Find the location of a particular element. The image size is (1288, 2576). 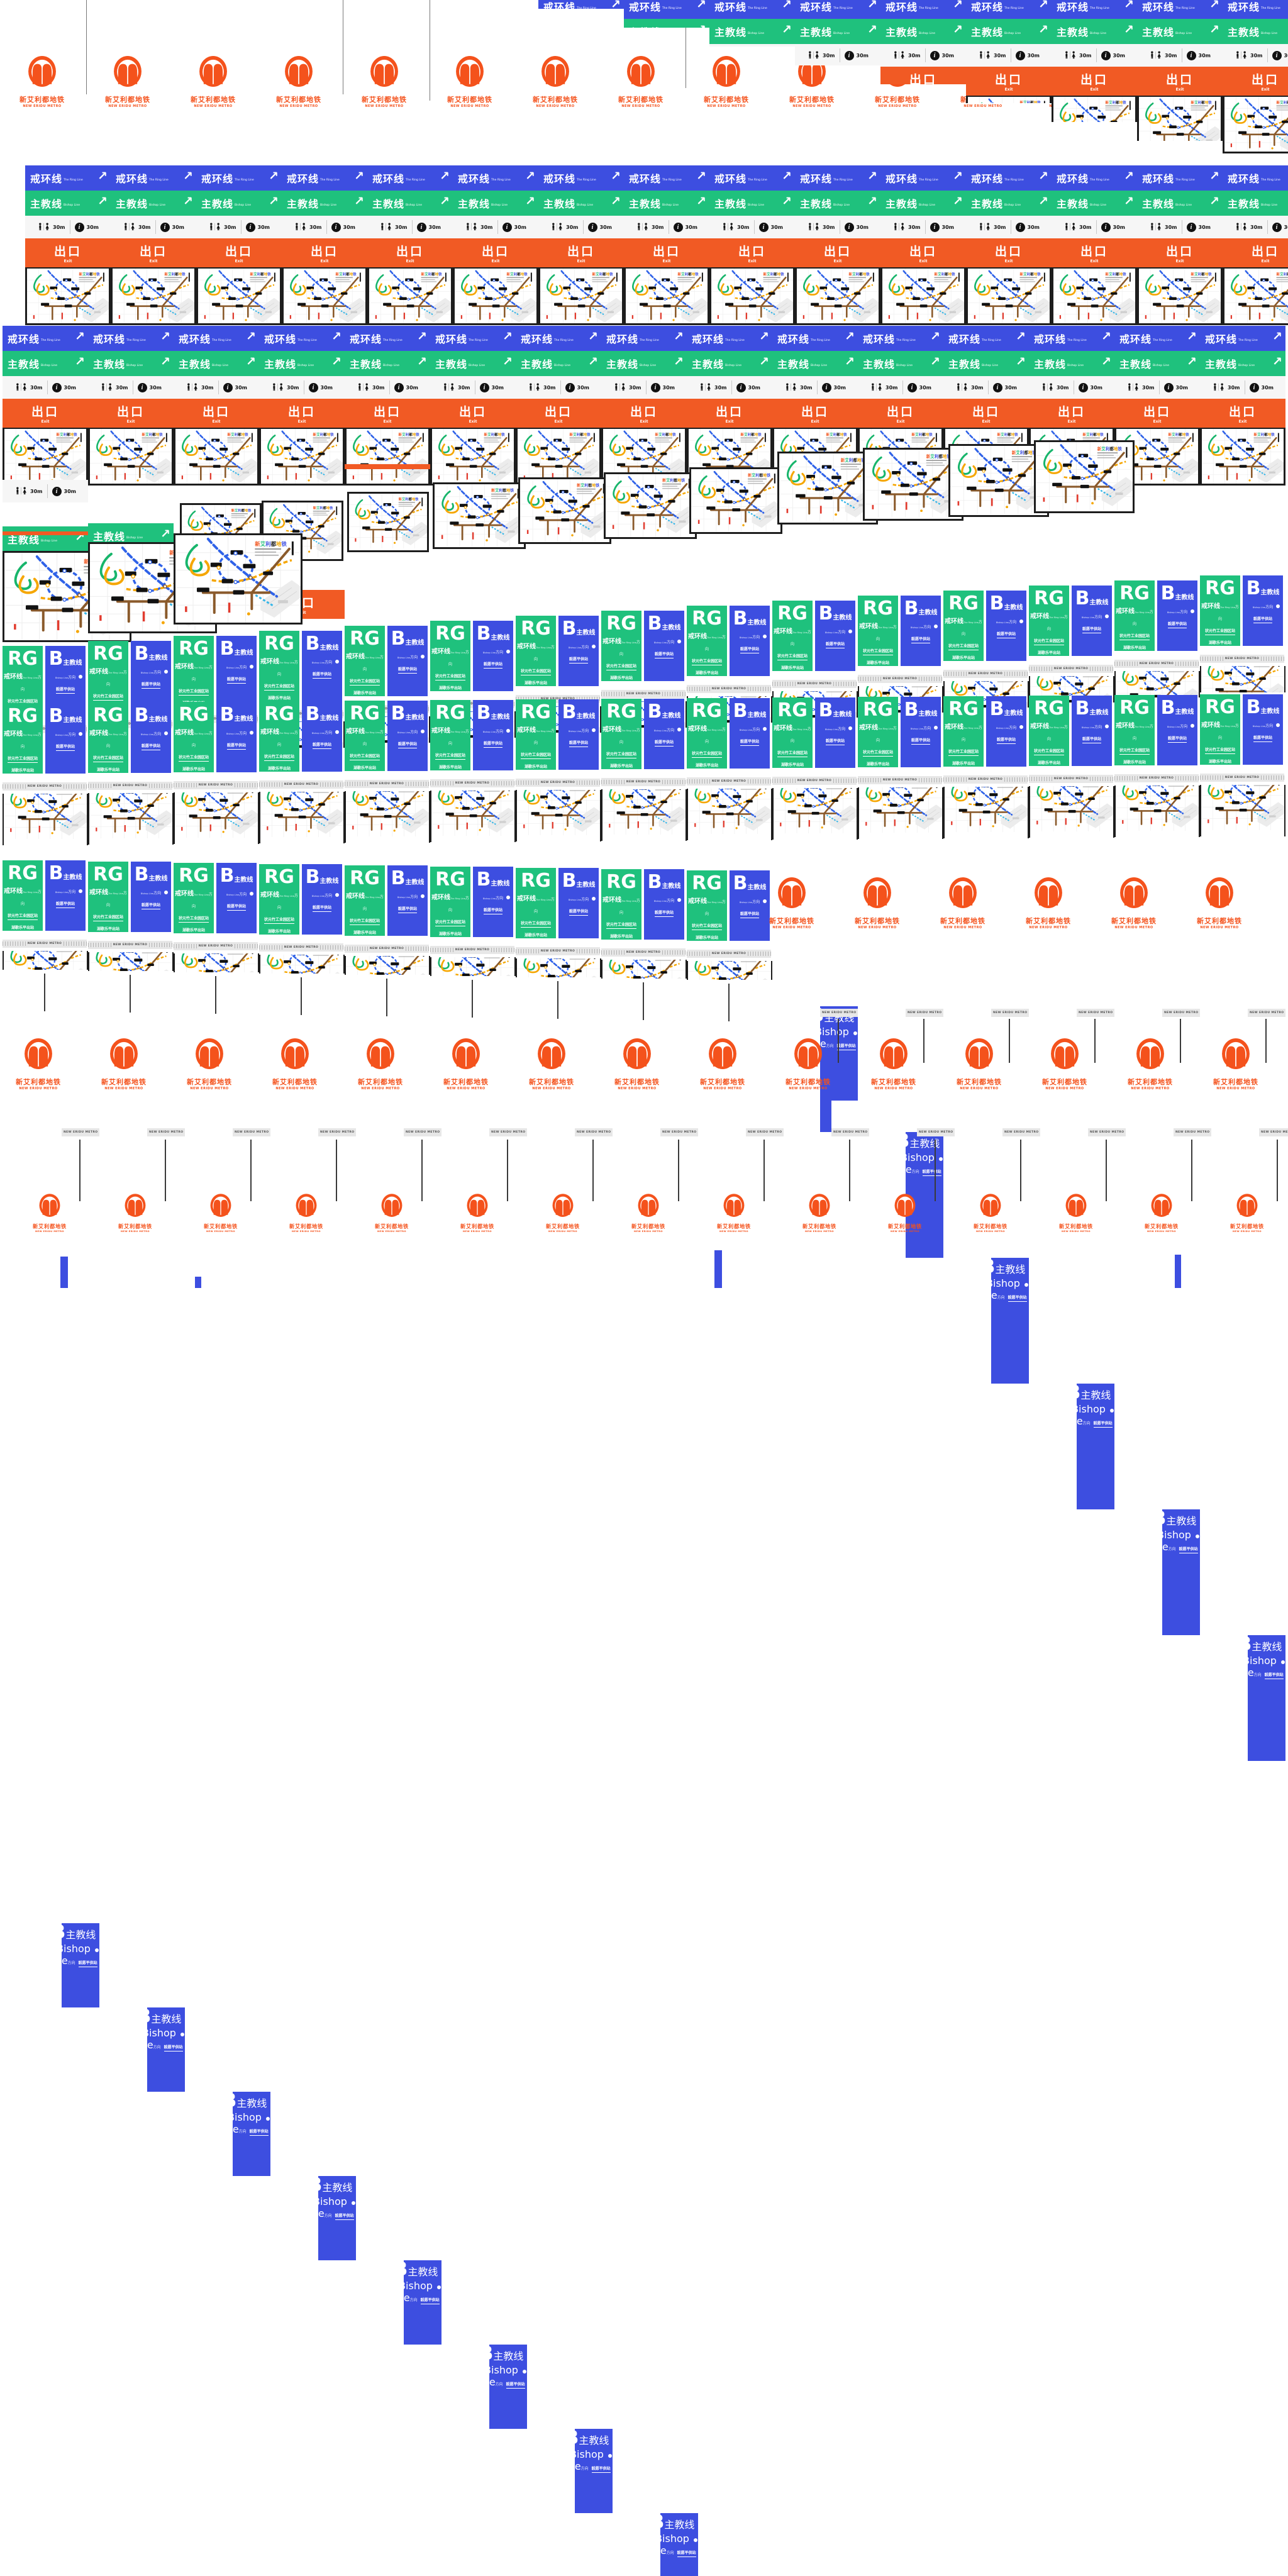

ring-platform-card: RG戒环线The Ring Line方向状元竹工业园区站湖歌乐平出站 is located at coordinates (108, 737).